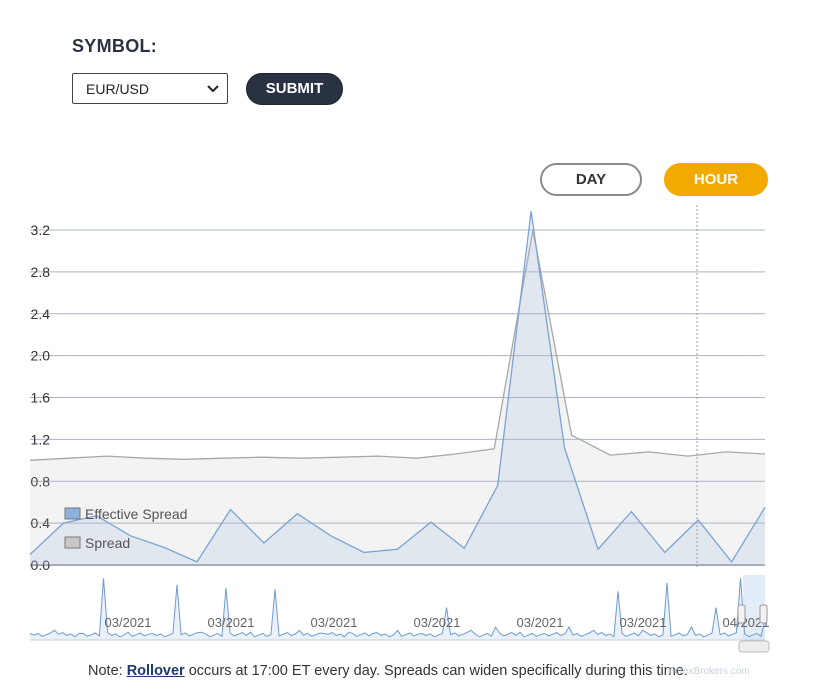 Image resolution: width=827 pixels, height=697 pixels. I want to click on y-tick-label: 2.8, so click(41, 272).